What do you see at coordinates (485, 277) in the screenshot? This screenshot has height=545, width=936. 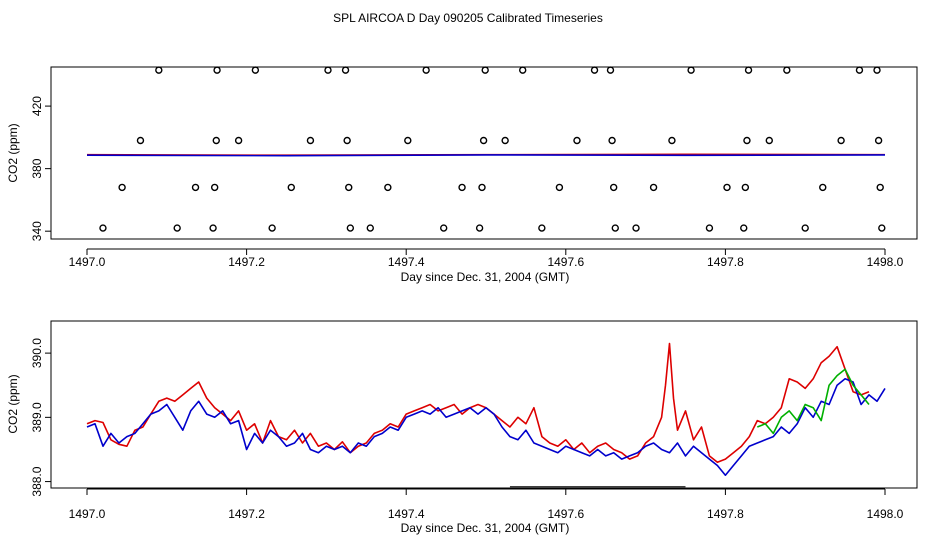 I see `top-x-axis-label: Day since Dec. 31, 2004 (GMT)` at bounding box center [485, 277].